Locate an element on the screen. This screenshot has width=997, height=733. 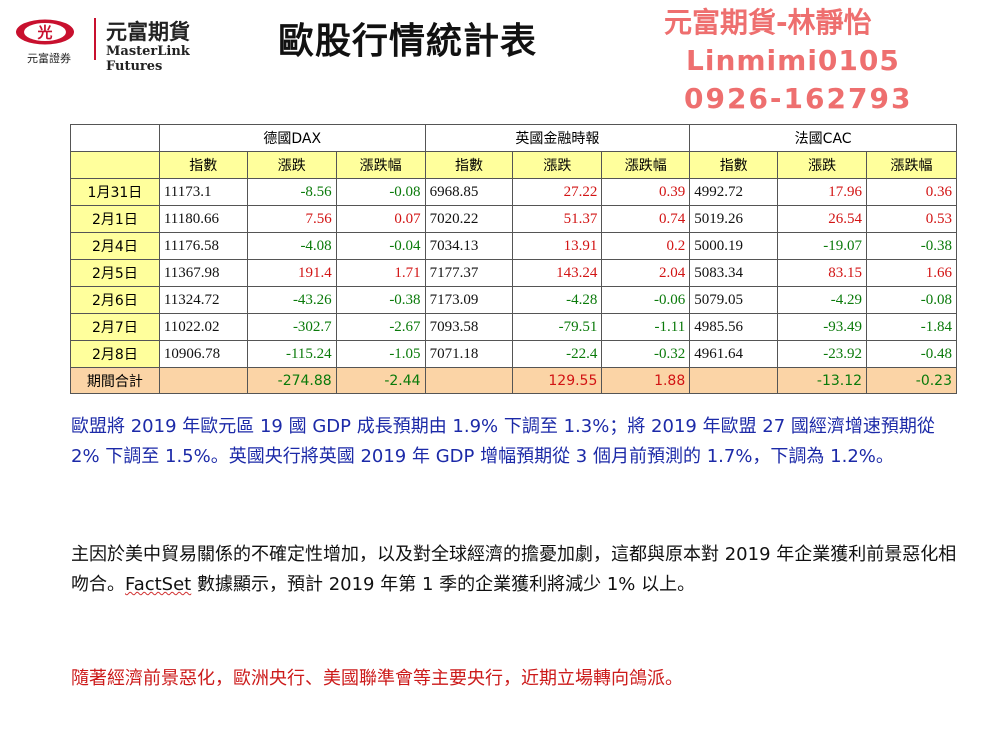
ftse-index-value: 7034.13 is located at coordinates (469, 246).